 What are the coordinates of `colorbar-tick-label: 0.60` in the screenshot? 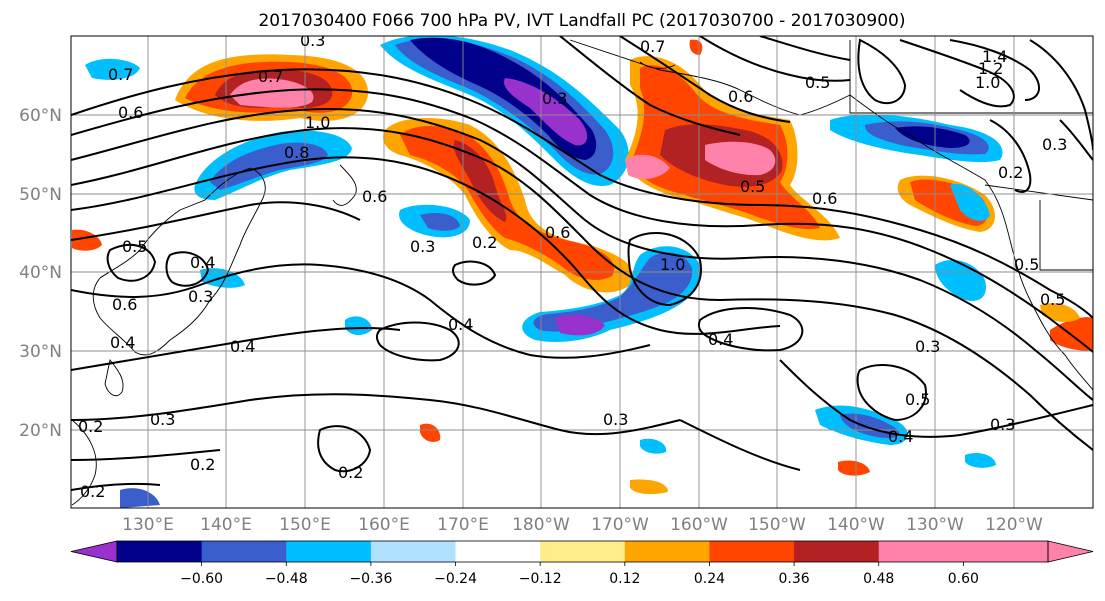 It's located at (963, 579).